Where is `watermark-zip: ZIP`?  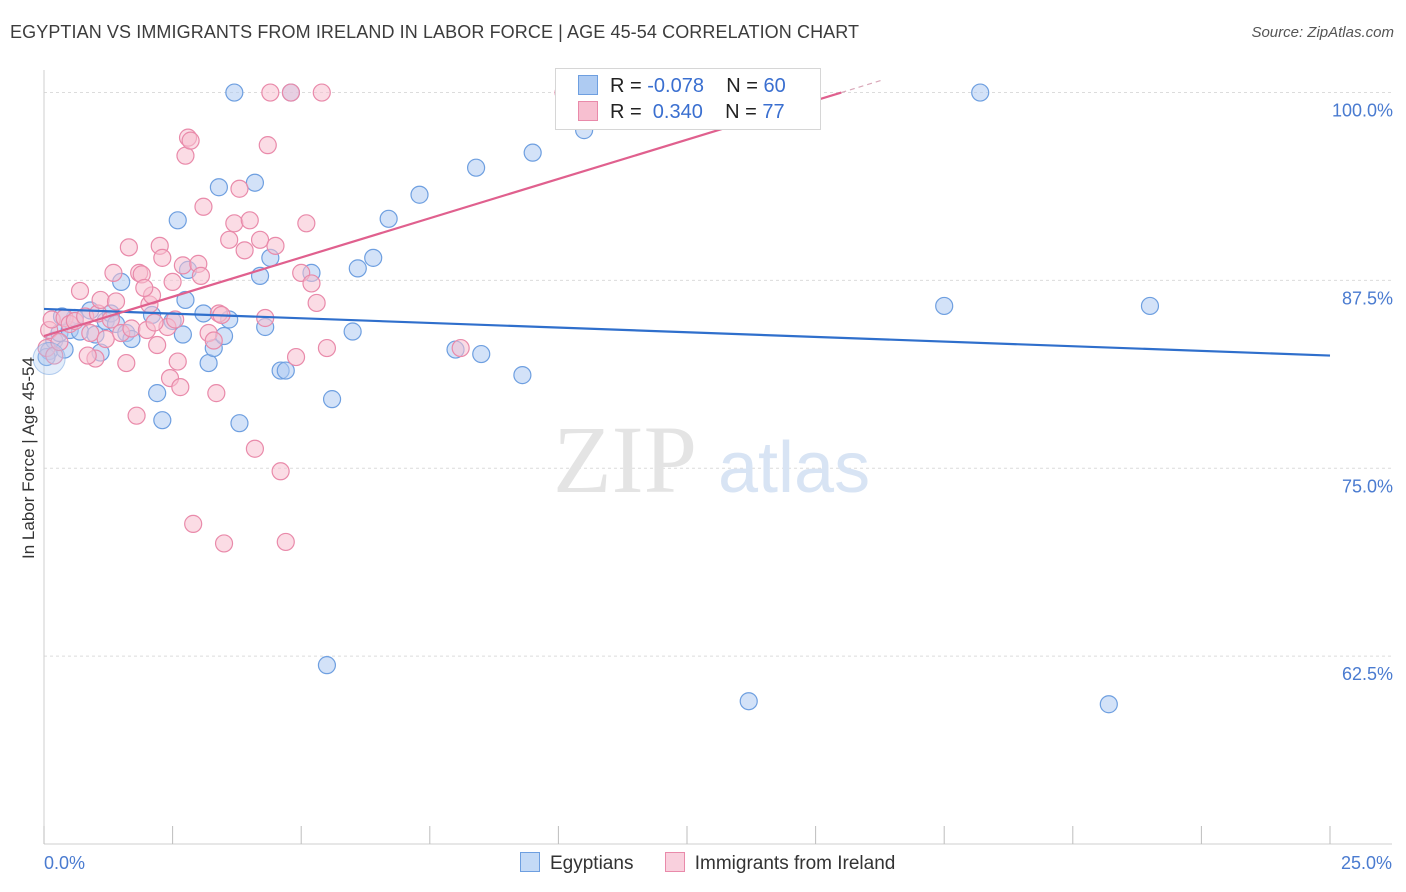 watermark-zip: ZIP is located at coordinates (625, 459).